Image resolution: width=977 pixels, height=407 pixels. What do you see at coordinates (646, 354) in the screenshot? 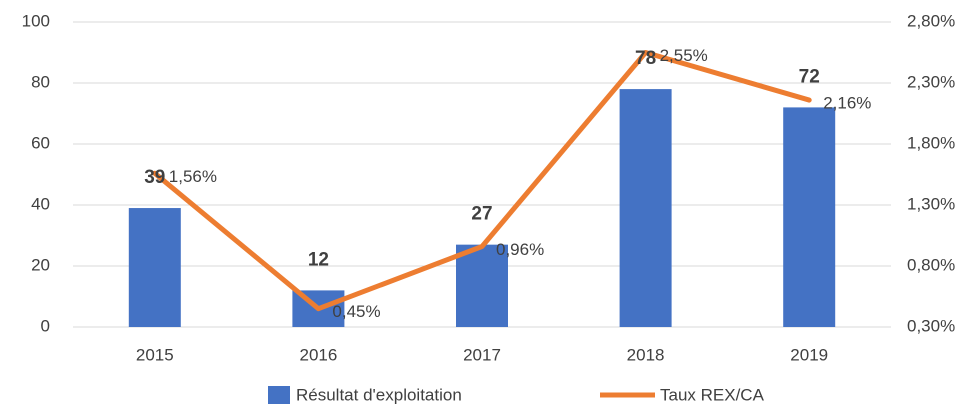
I see `x-tick-label: 2018` at bounding box center [646, 354].